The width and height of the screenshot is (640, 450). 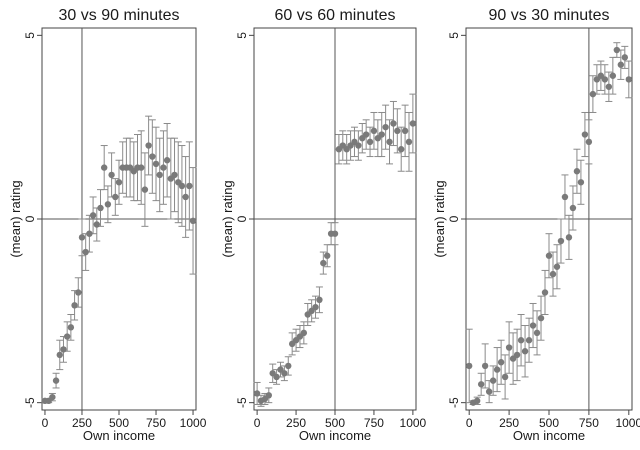 I want to click on chart-title: 90 vs 30 minutes, so click(x=549, y=15).